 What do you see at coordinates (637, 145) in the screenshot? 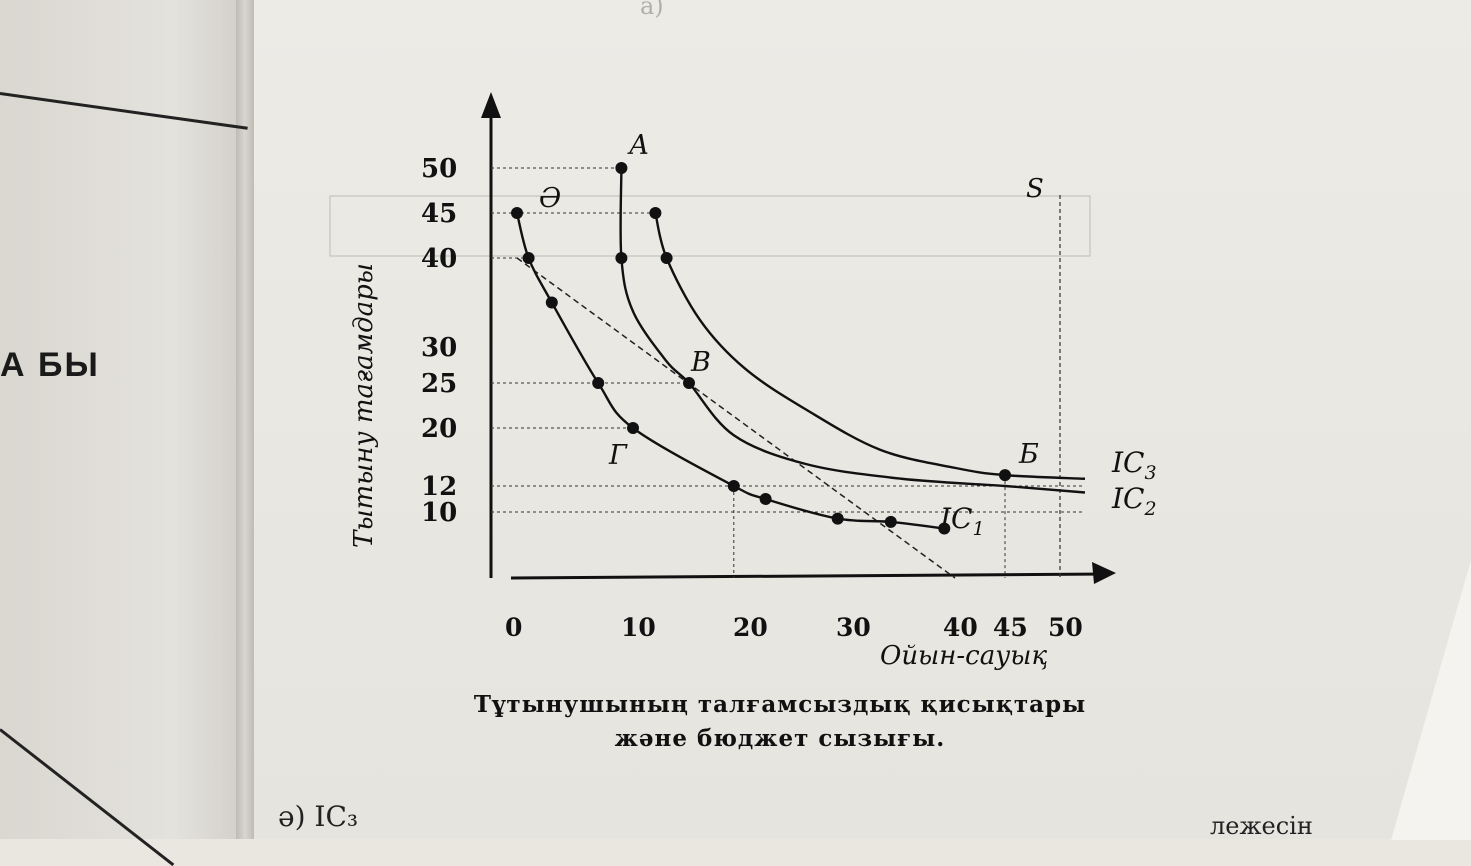
I see `point-label: A` at bounding box center [637, 145].